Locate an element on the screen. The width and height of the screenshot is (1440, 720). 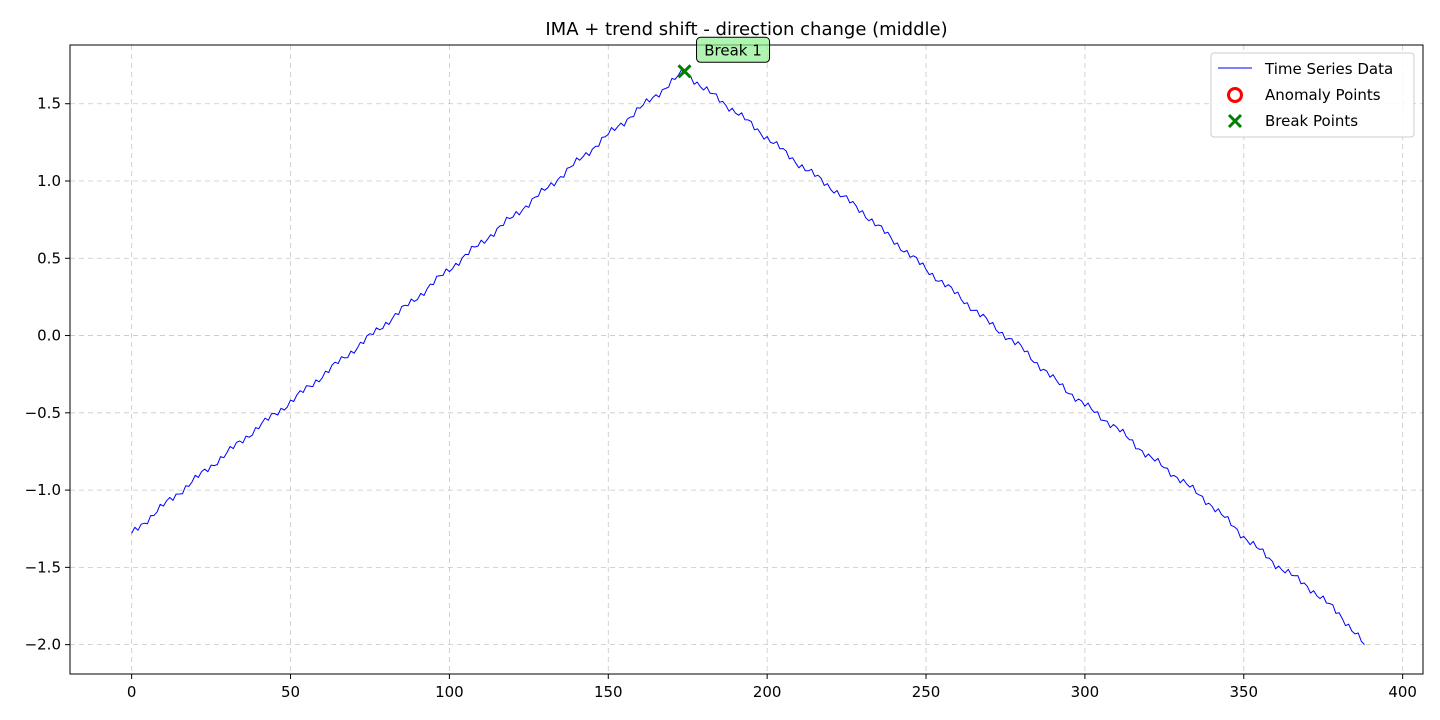
markers: Break 1 is located at coordinates (724, 57).